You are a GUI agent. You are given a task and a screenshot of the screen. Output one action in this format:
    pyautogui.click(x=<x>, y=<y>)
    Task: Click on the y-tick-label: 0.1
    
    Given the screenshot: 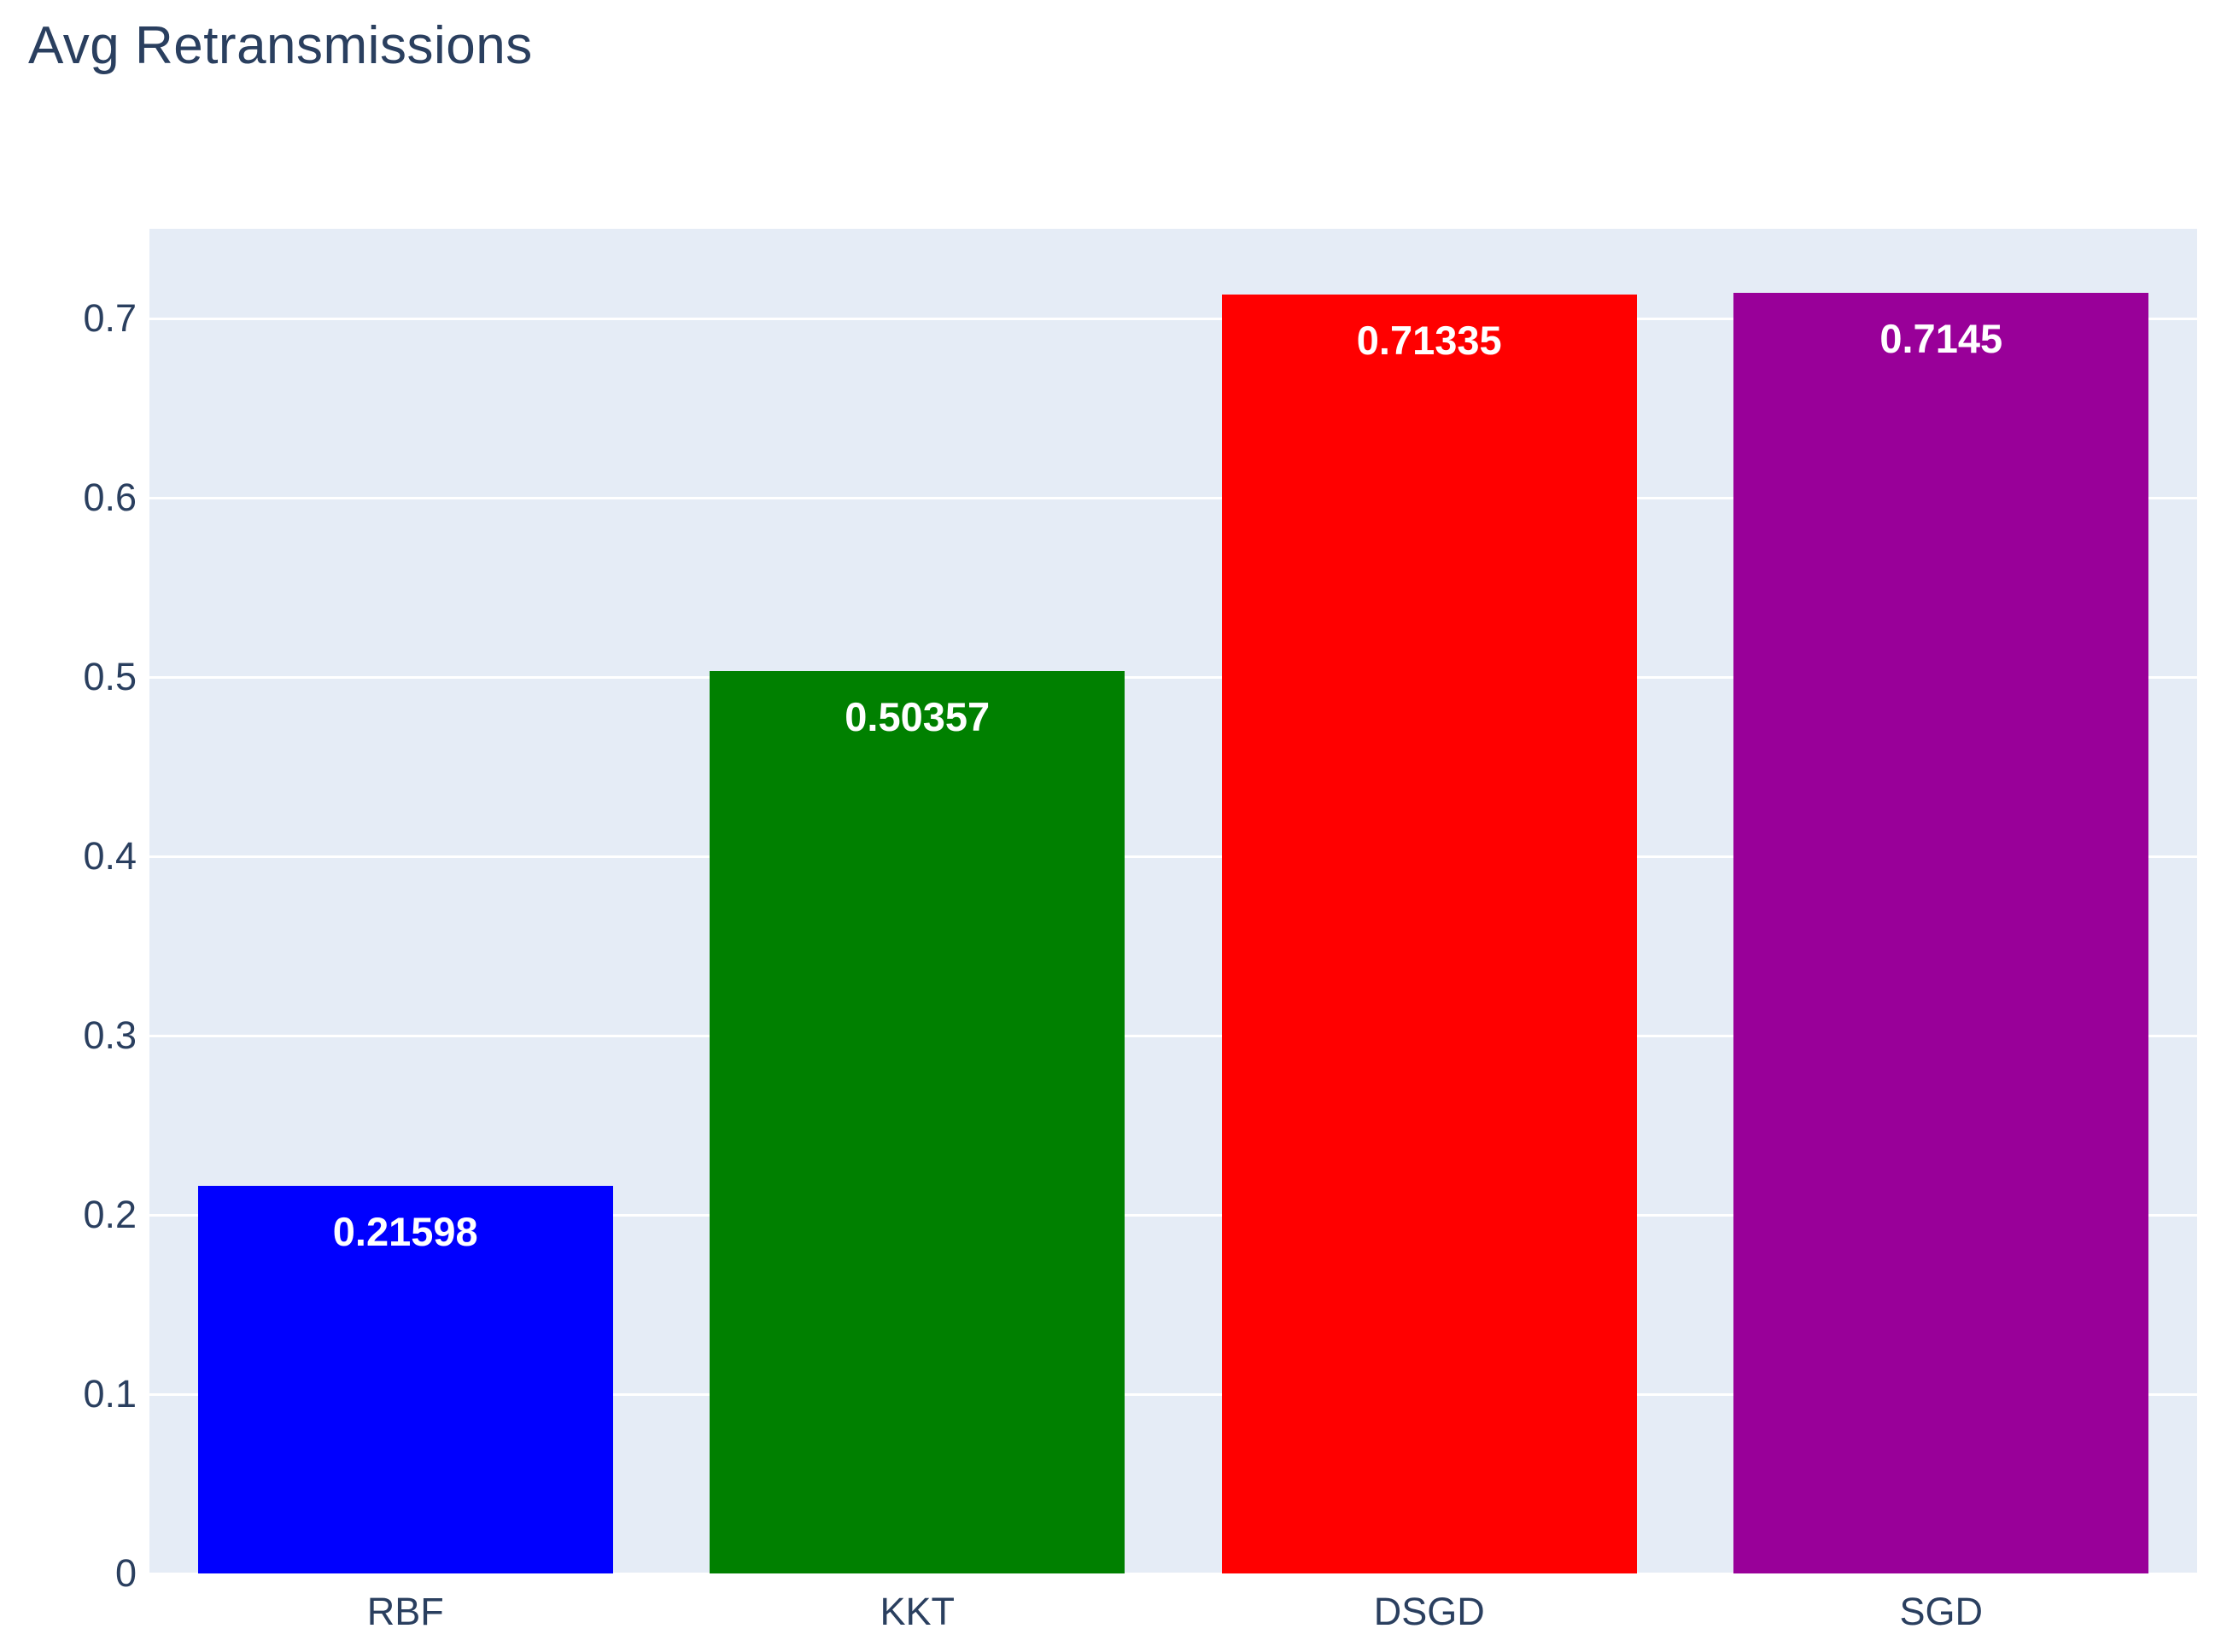 What is the action you would take?
    pyautogui.click(x=110, y=1394)
    